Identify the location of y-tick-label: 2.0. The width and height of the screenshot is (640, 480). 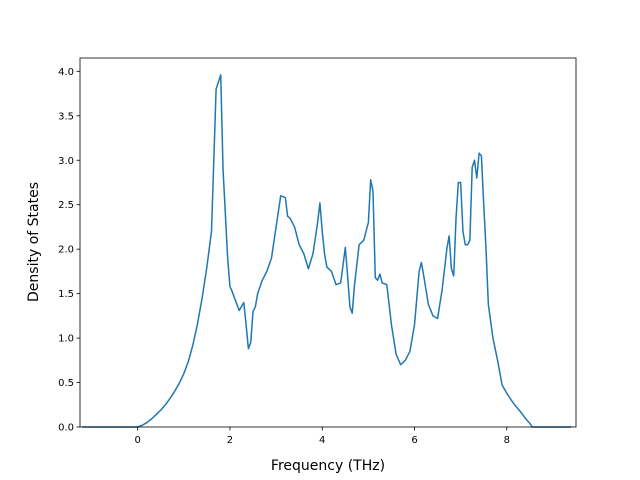
(66, 250).